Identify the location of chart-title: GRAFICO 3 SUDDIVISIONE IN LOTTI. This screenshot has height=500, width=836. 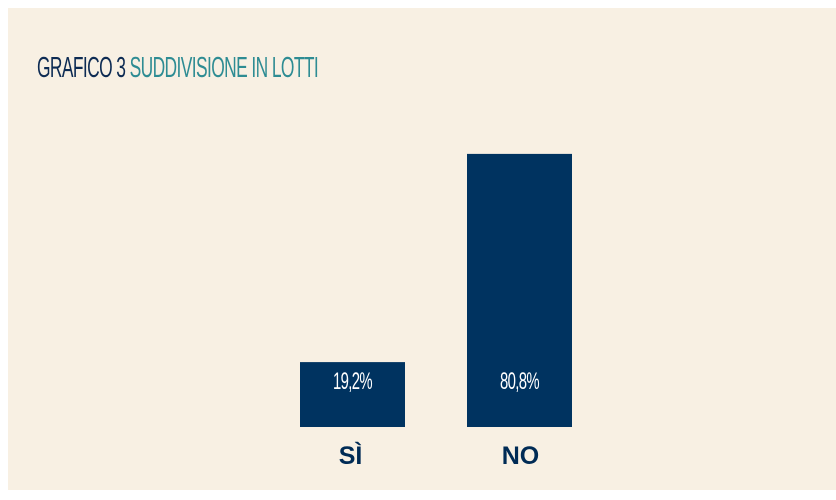
(178, 68).